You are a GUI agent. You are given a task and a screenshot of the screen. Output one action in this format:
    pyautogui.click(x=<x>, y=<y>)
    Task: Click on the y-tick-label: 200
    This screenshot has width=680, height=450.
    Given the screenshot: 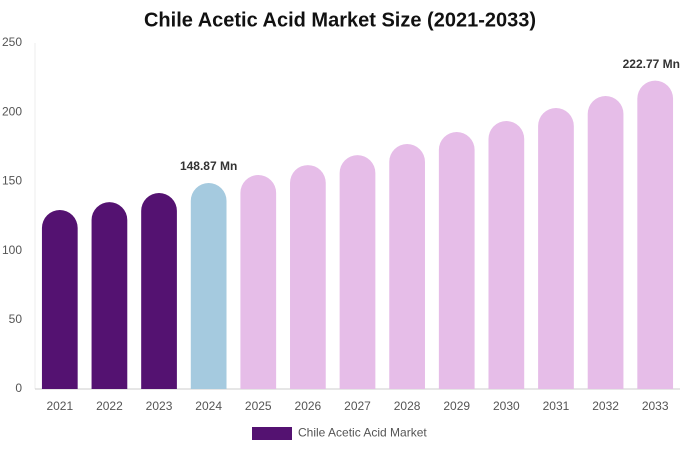 What is the action you would take?
    pyautogui.click(x=12, y=111)
    